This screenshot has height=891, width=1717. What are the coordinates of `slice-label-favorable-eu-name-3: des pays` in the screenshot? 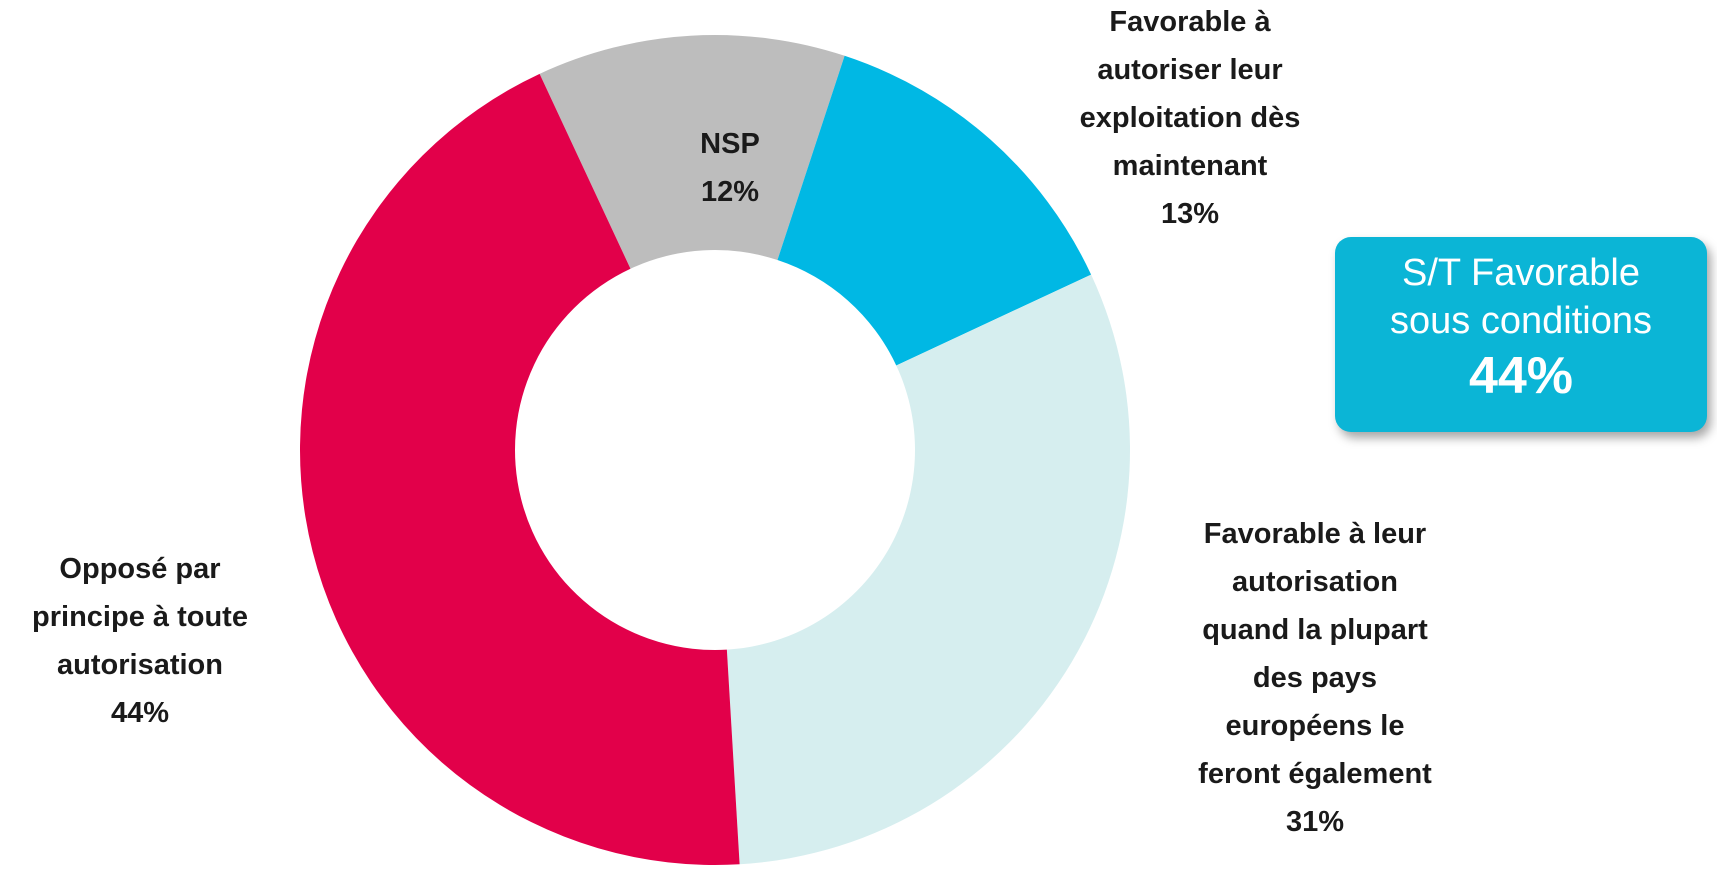 It's located at (1315, 678).